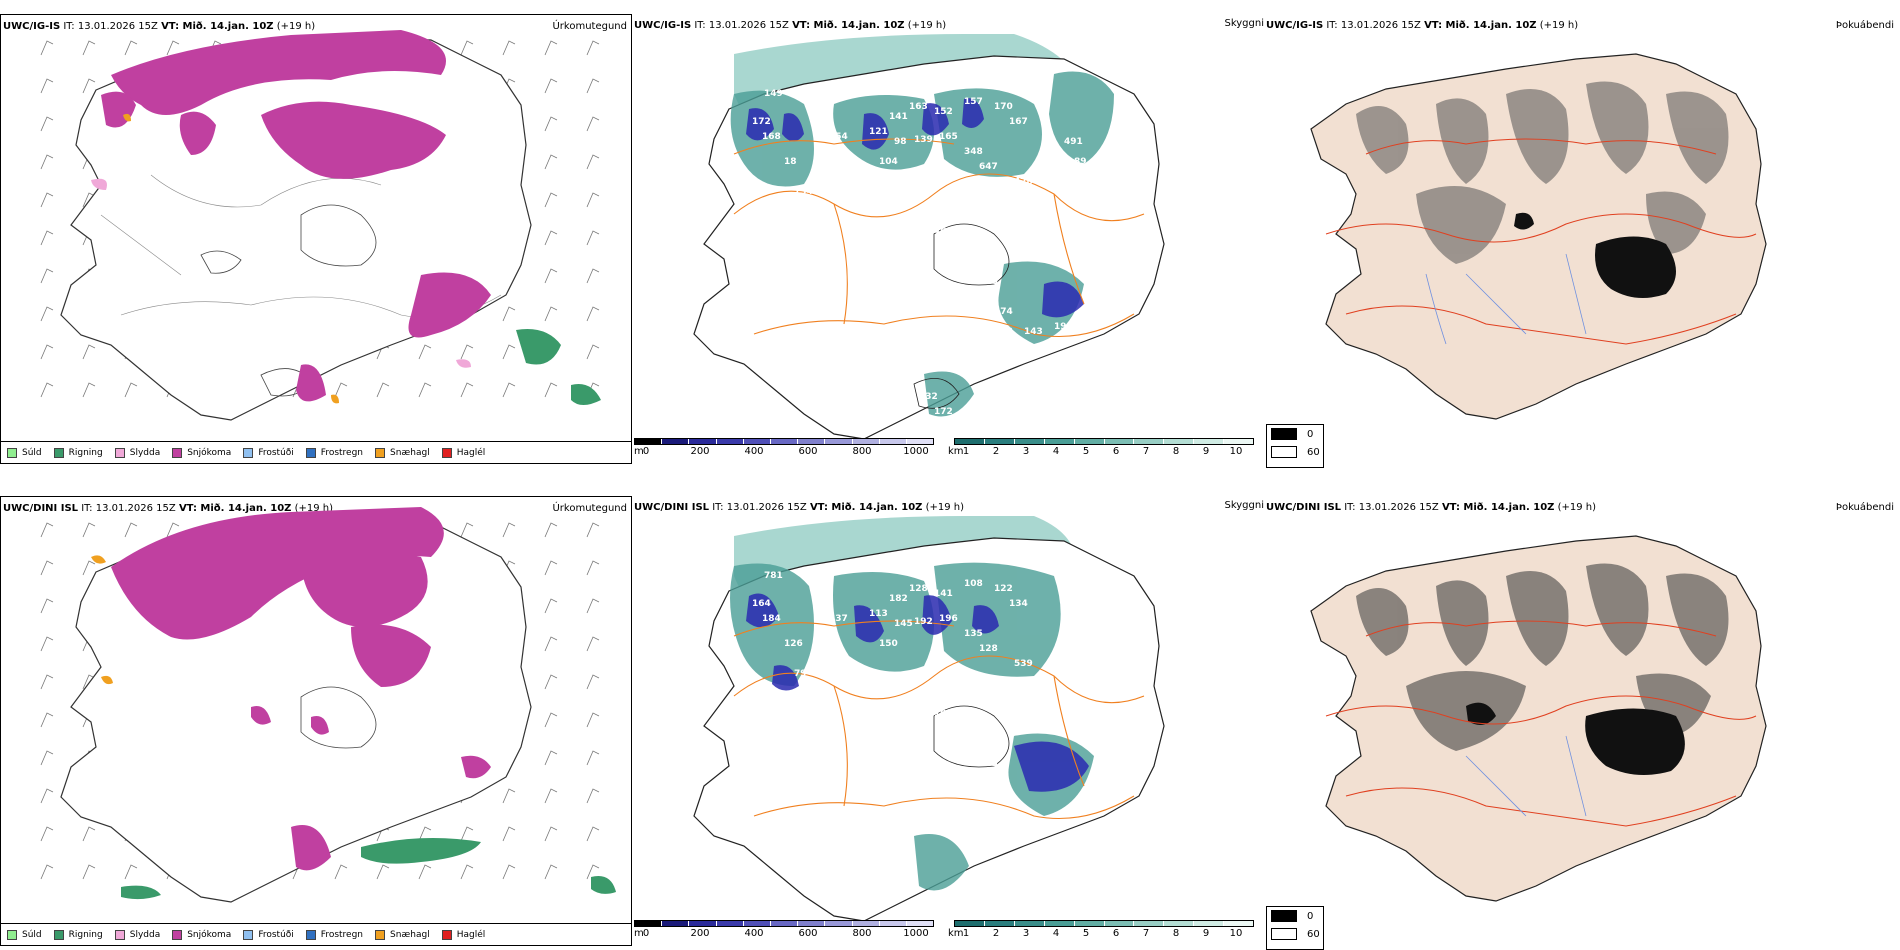 This screenshot has height=950, width=1900. What do you see at coordinates (784, 451) in the screenshot?
I see `height-colorbar-ticks: 0 200 400 600 800 1000` at bounding box center [784, 451].